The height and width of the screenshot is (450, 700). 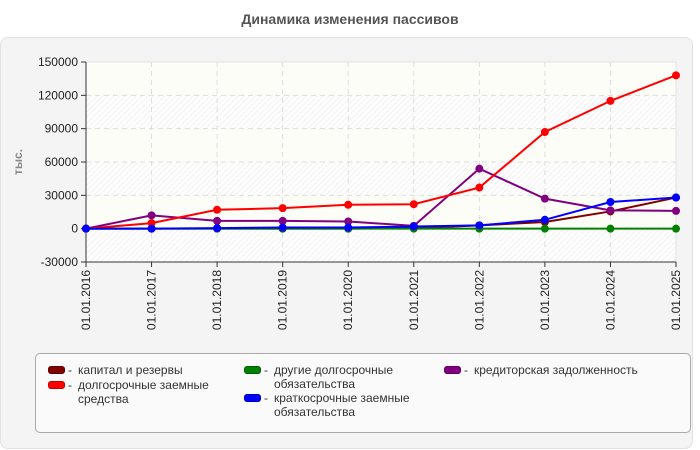 What do you see at coordinates (556, 370) in the screenshot?
I see `legend-label: кредиторская задолженность` at bounding box center [556, 370].